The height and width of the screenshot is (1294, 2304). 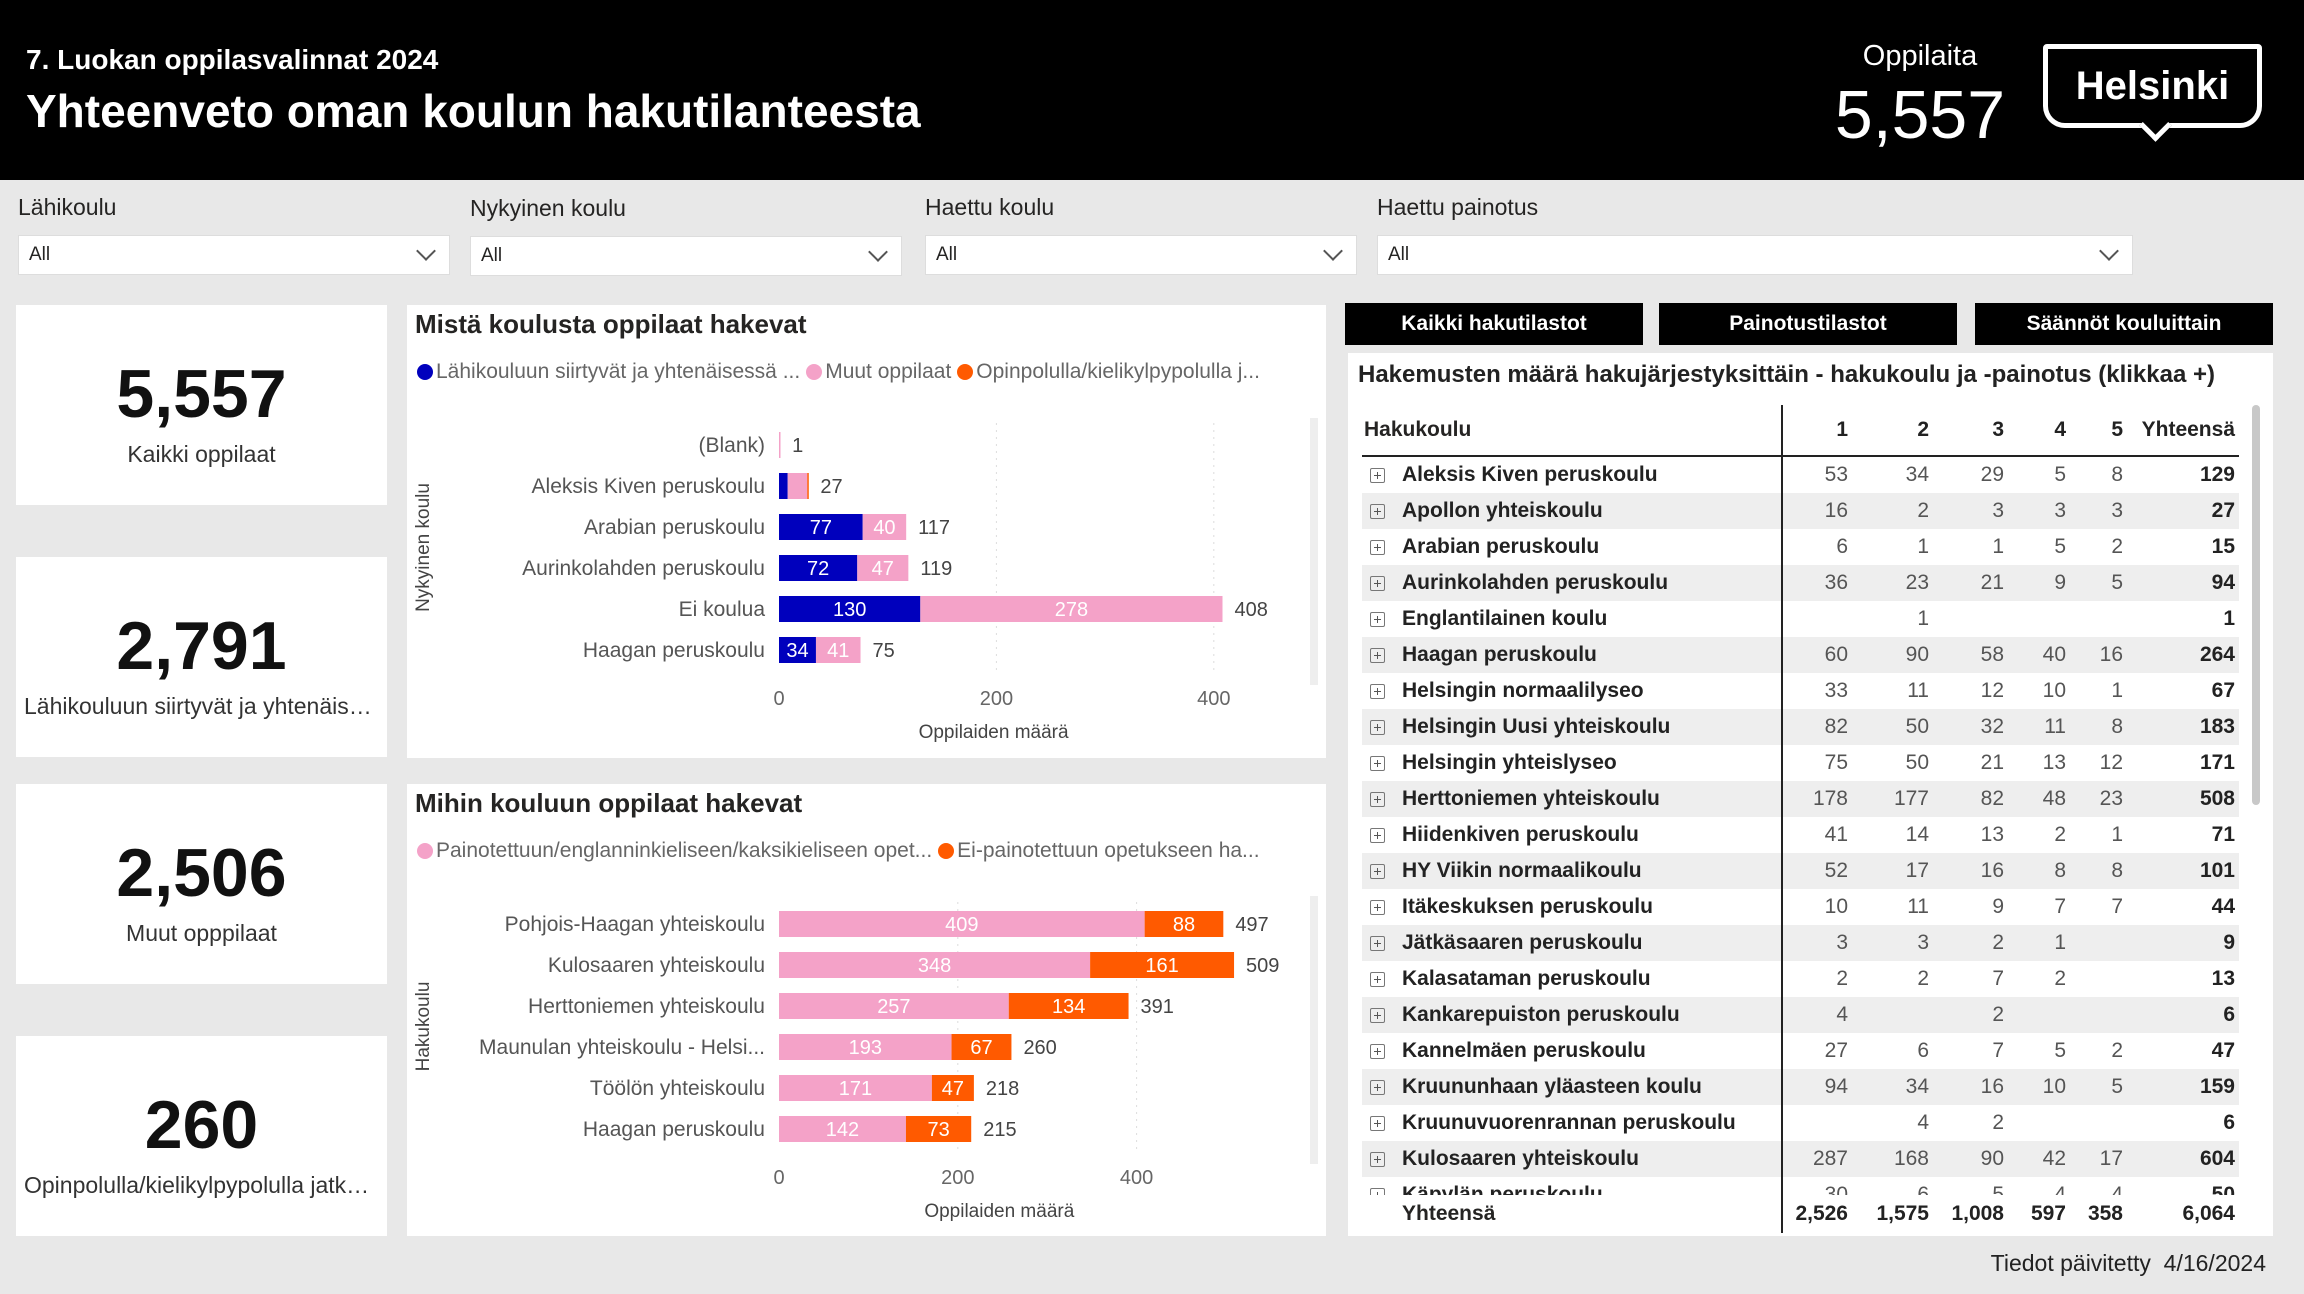 I want to click on x-tick-label: 200, so click(x=957, y=1178).